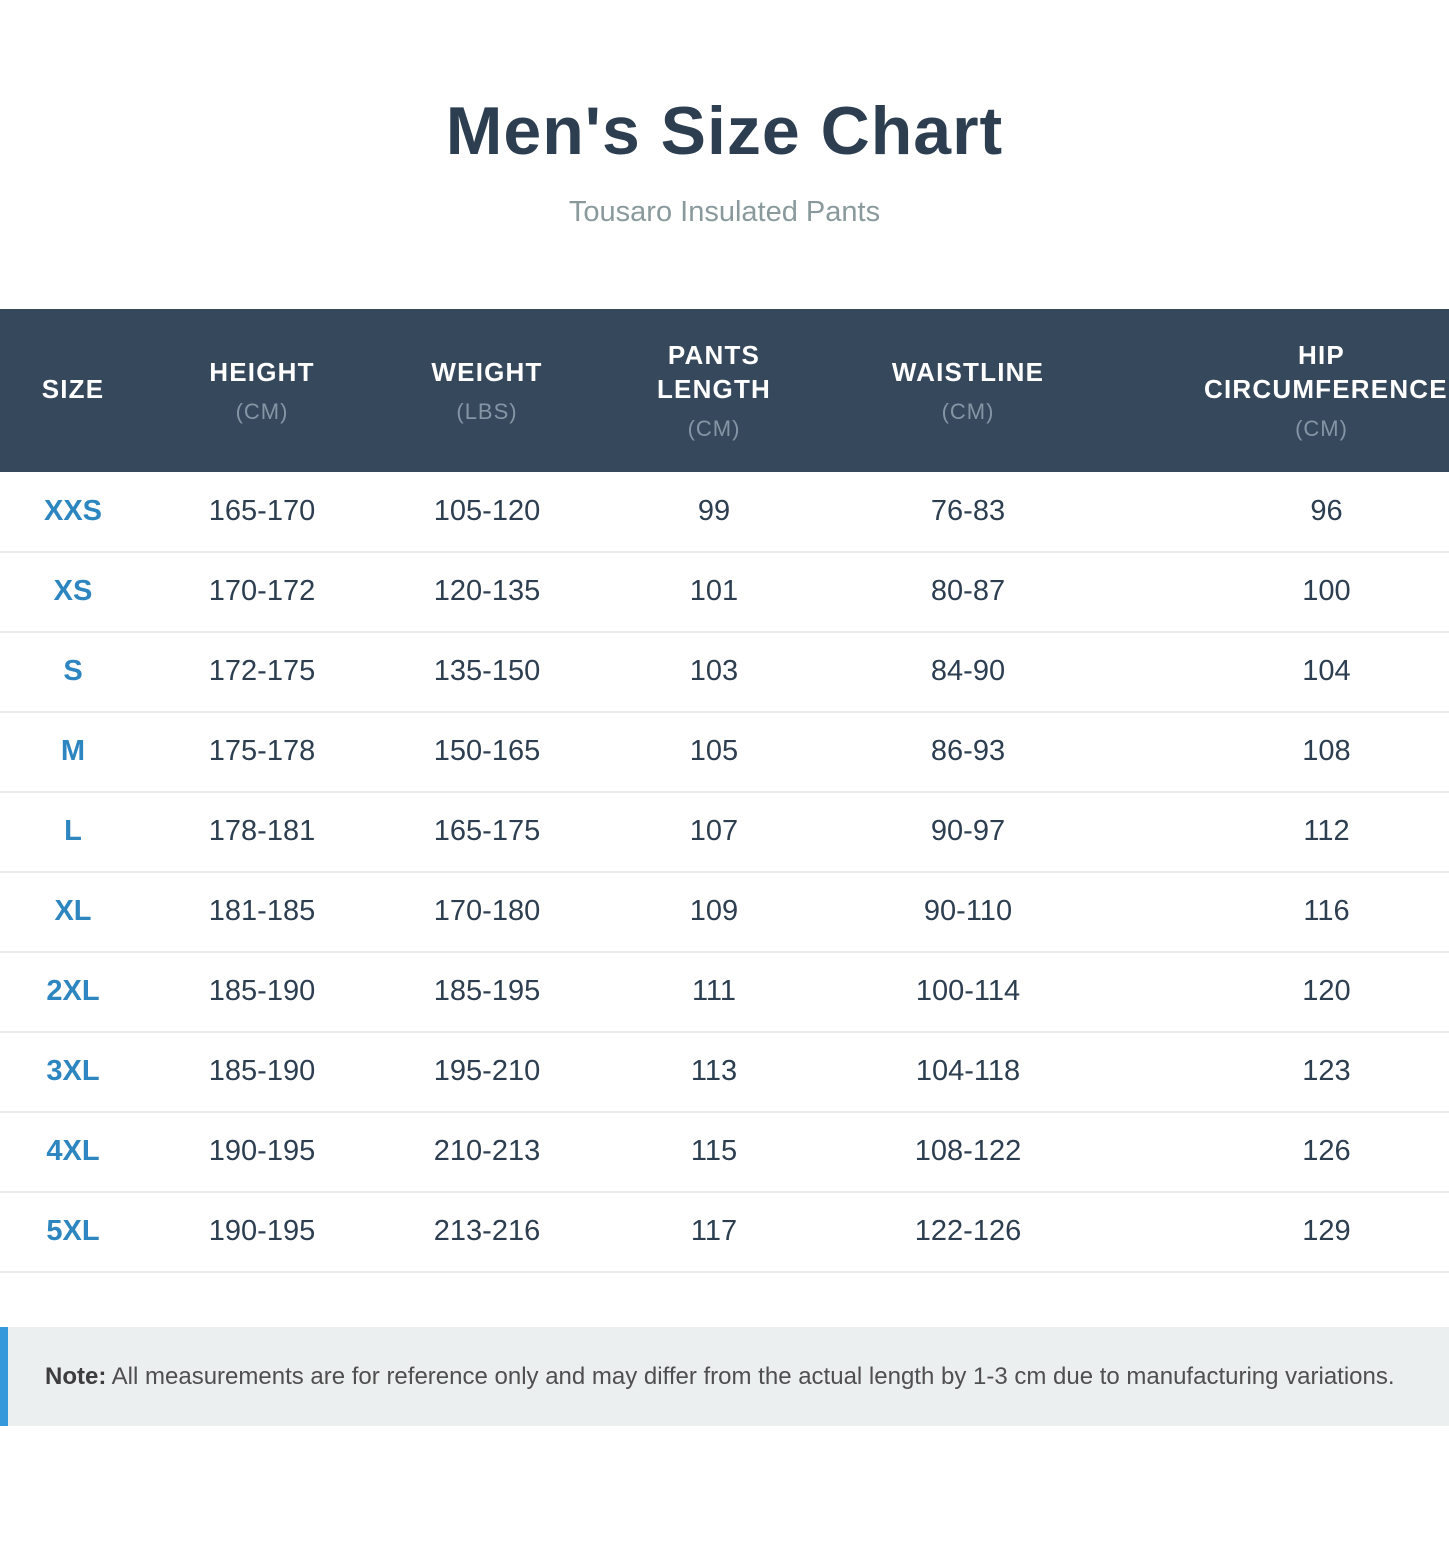 Image resolution: width=1449 pixels, height=1541 pixels. What do you see at coordinates (487, 390) in the screenshot?
I see `column-header-weight: WEIGHT (LBS)` at bounding box center [487, 390].